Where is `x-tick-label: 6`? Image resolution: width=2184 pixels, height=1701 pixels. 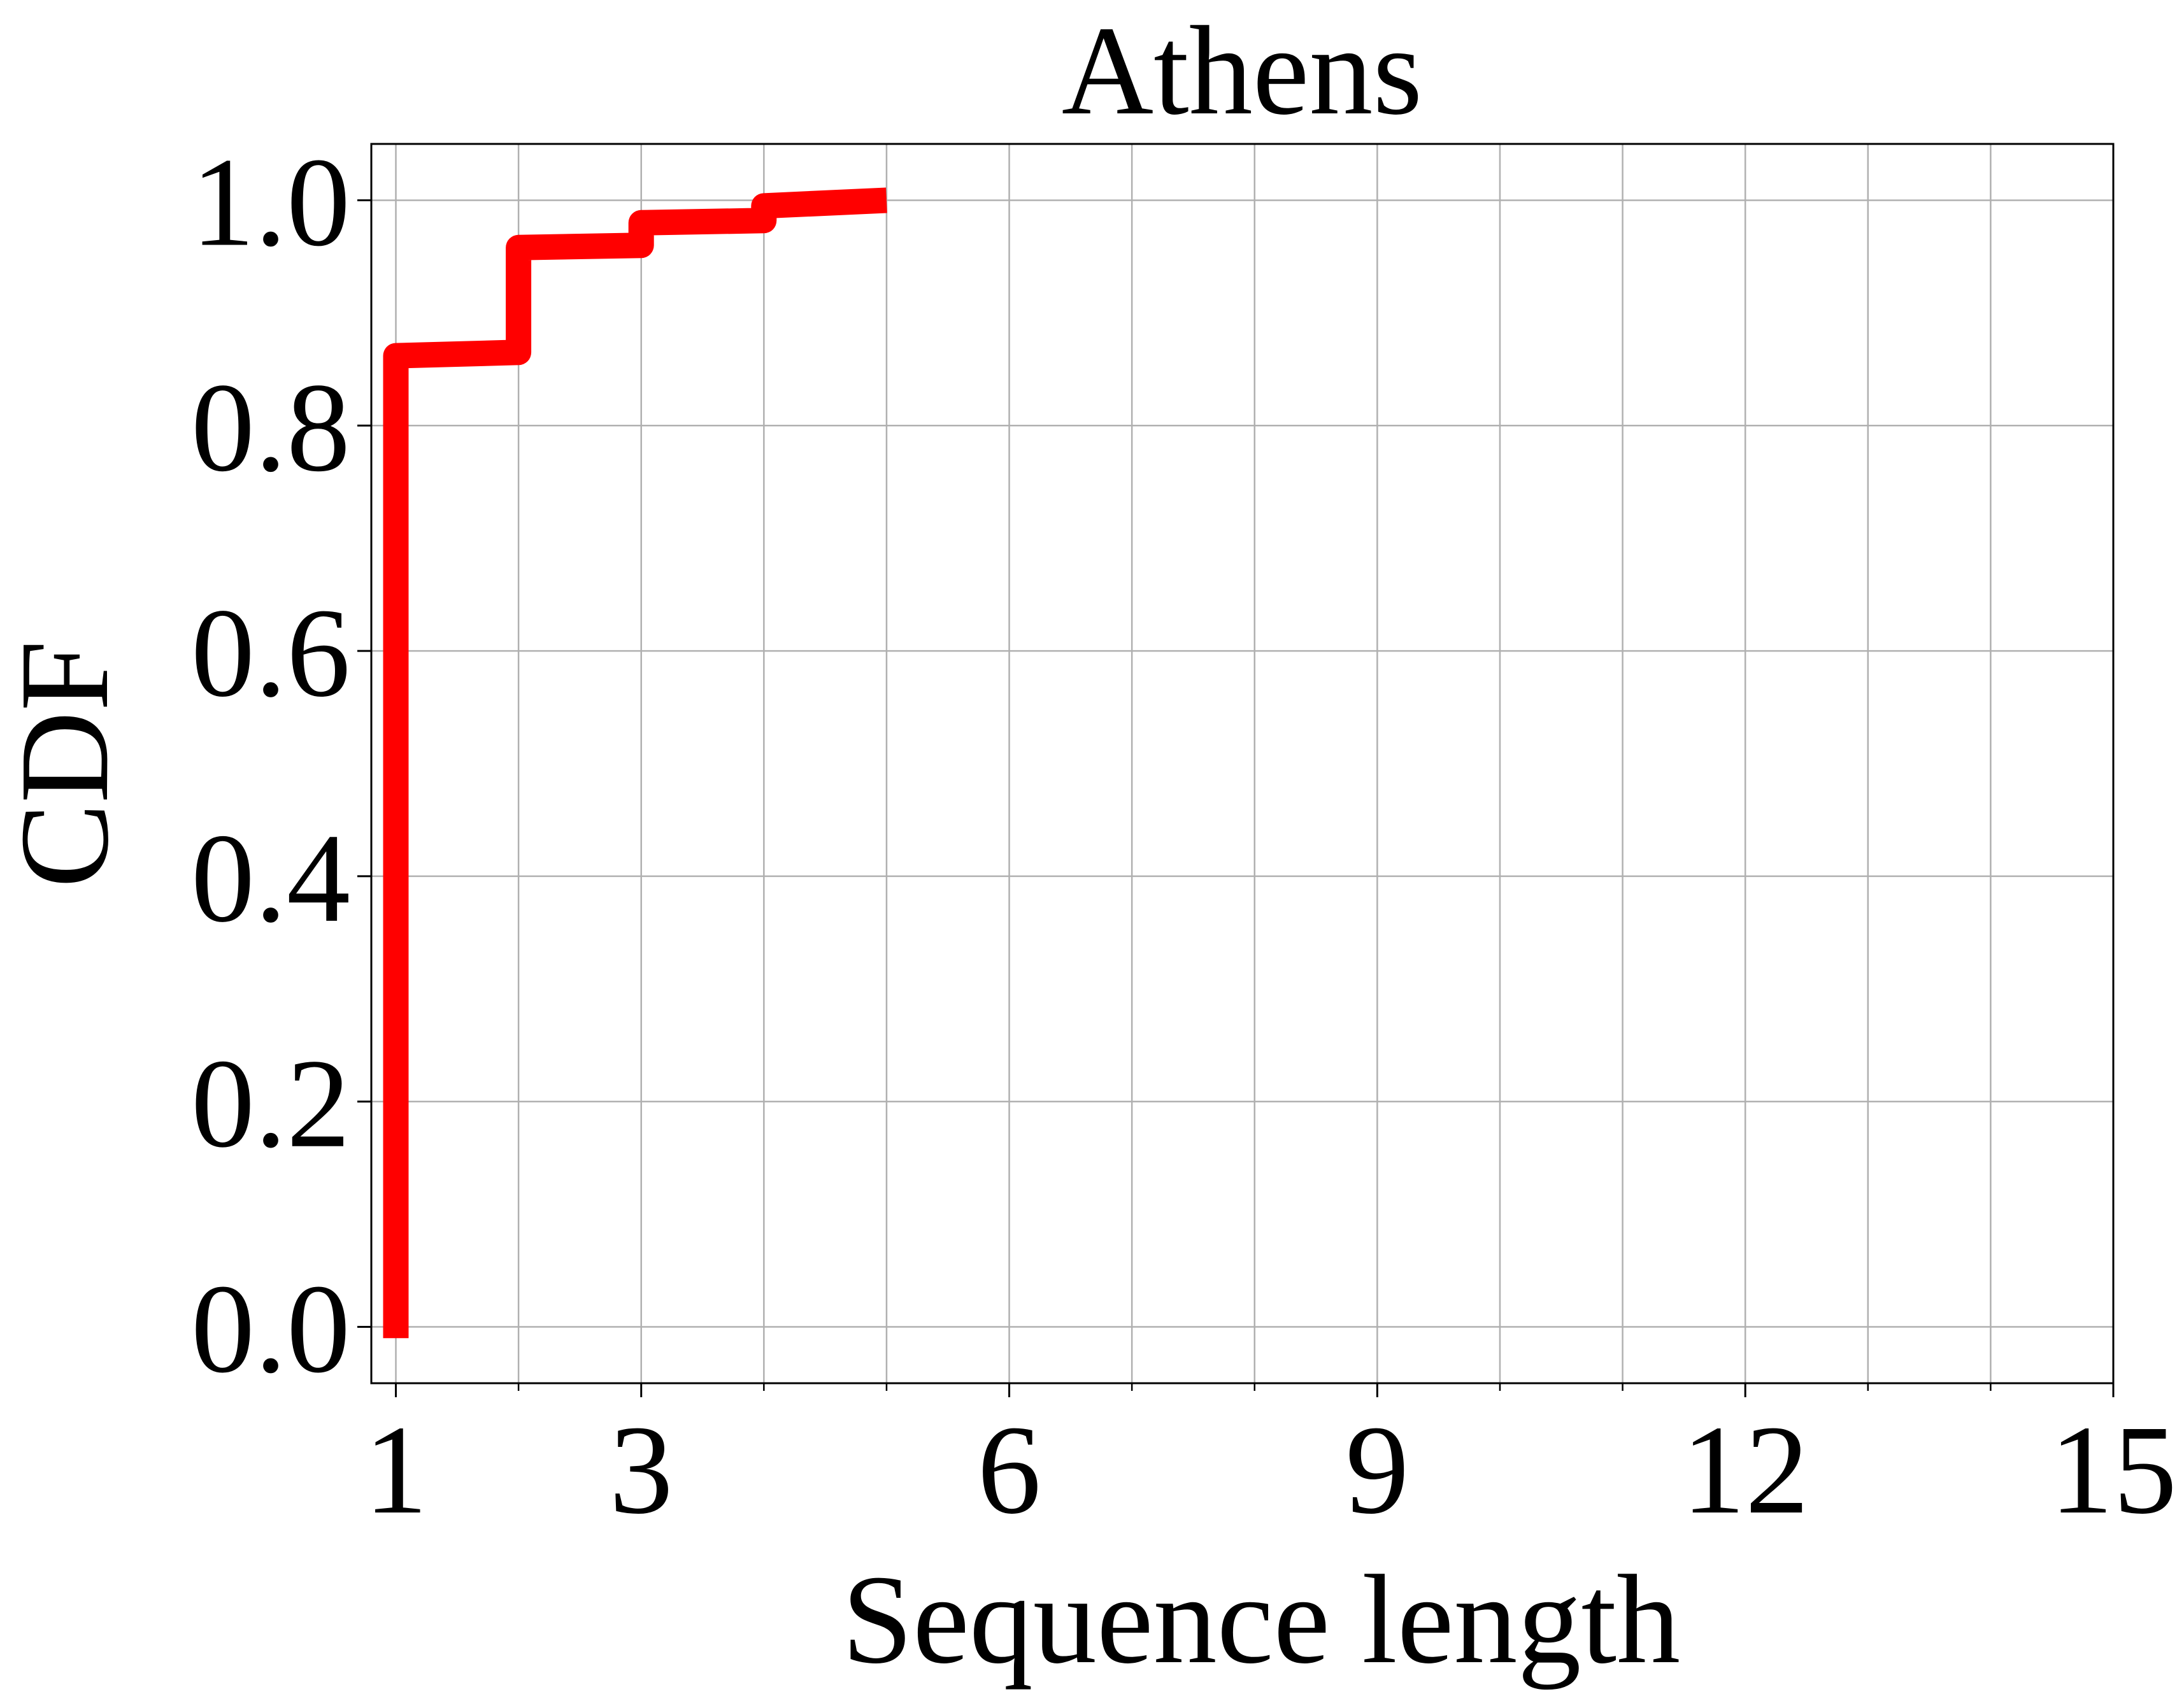 x-tick-label: 6 is located at coordinates (1009, 1470).